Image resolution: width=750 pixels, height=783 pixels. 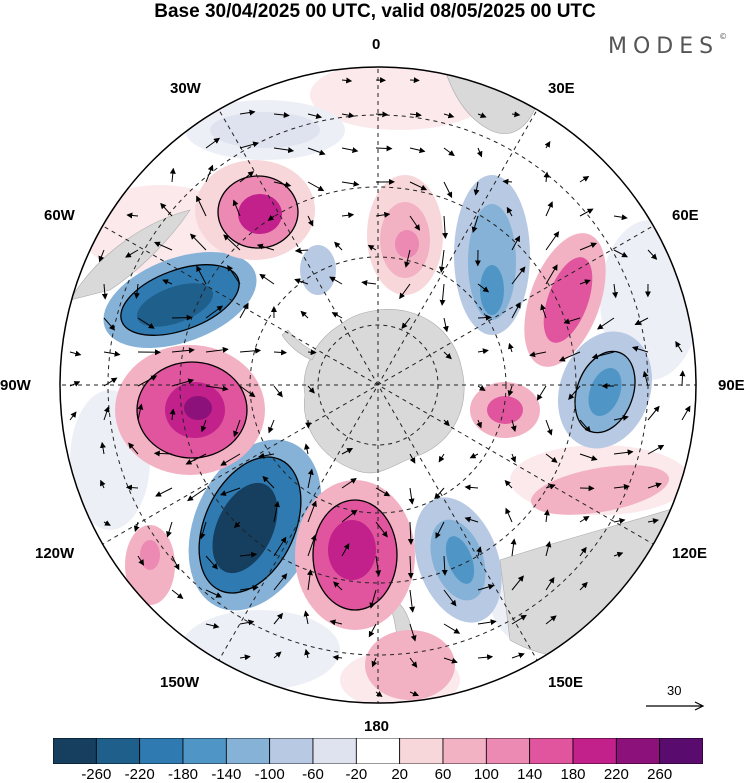 What do you see at coordinates (183, 774) in the screenshot?
I see `colorbar-tick-label: -180` at bounding box center [183, 774].